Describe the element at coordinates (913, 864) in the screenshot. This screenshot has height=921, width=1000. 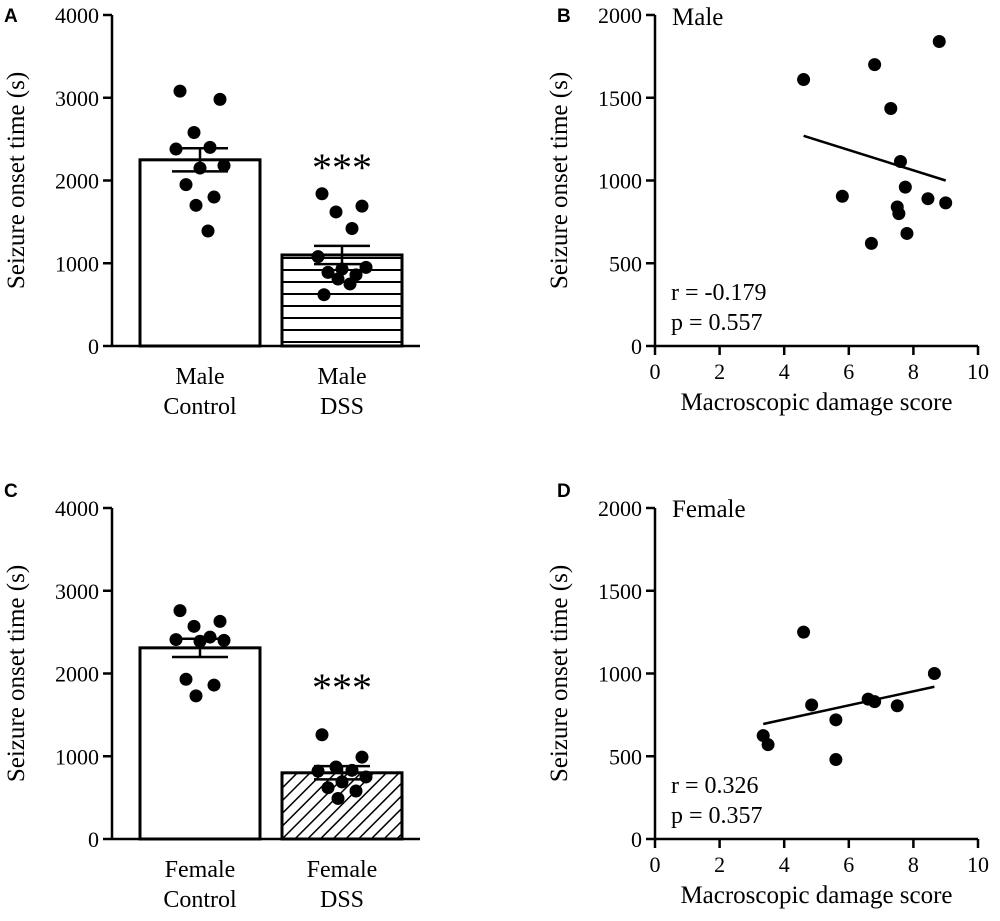
I see `x-tick-label: 8` at that location.